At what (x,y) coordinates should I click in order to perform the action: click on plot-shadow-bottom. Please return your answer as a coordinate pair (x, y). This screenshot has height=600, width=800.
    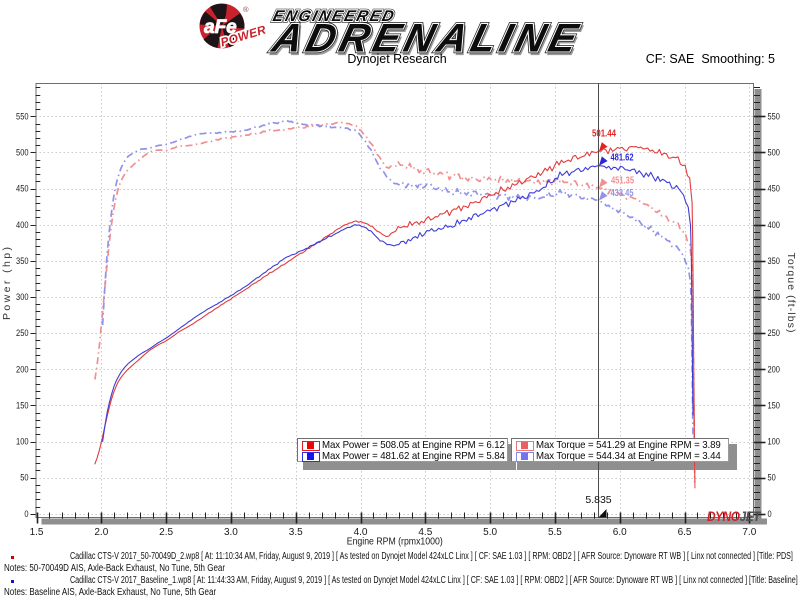
    Looking at the image, I should click on (404, 521).